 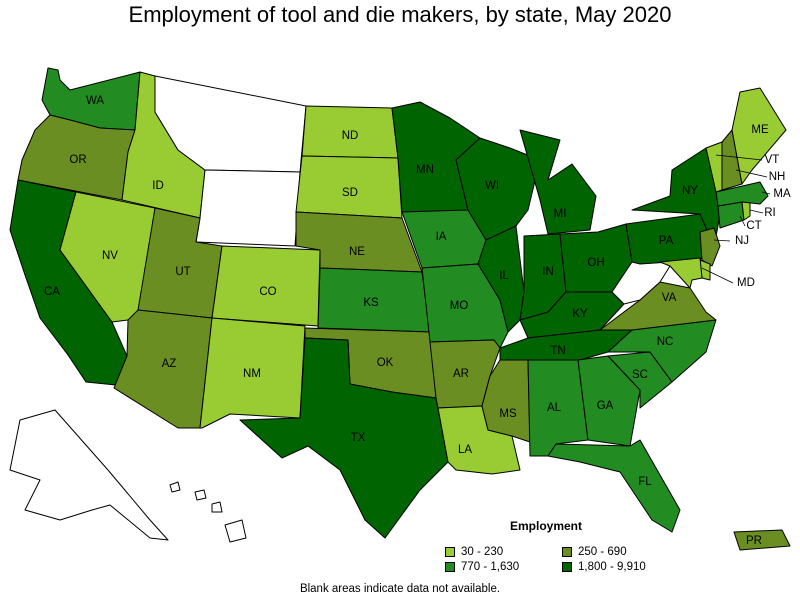 I want to click on leader-line-ma, so click(x=766, y=193).